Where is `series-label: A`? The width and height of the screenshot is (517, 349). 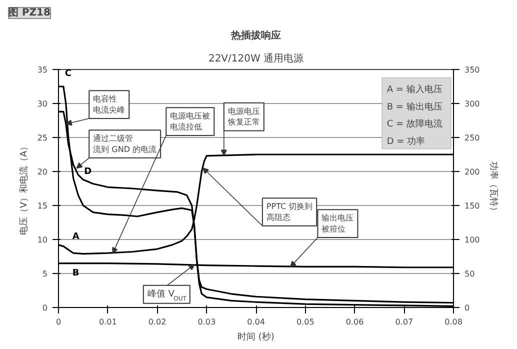 series-label: A is located at coordinates (76, 237).